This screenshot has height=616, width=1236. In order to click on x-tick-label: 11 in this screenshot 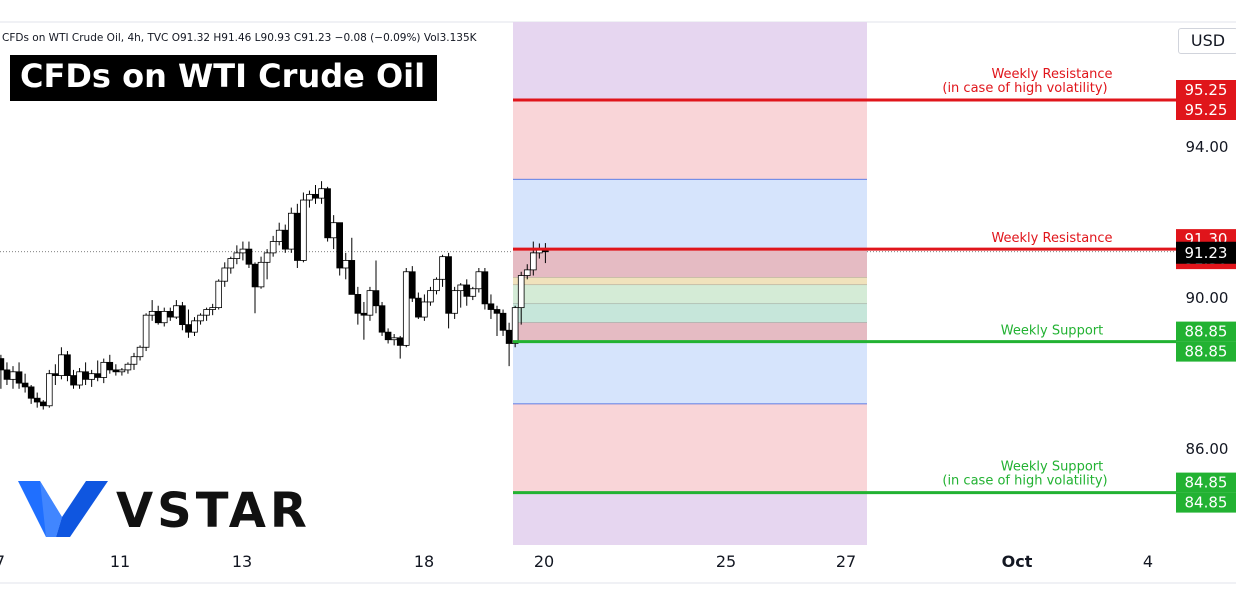, I will do `click(120, 561)`.